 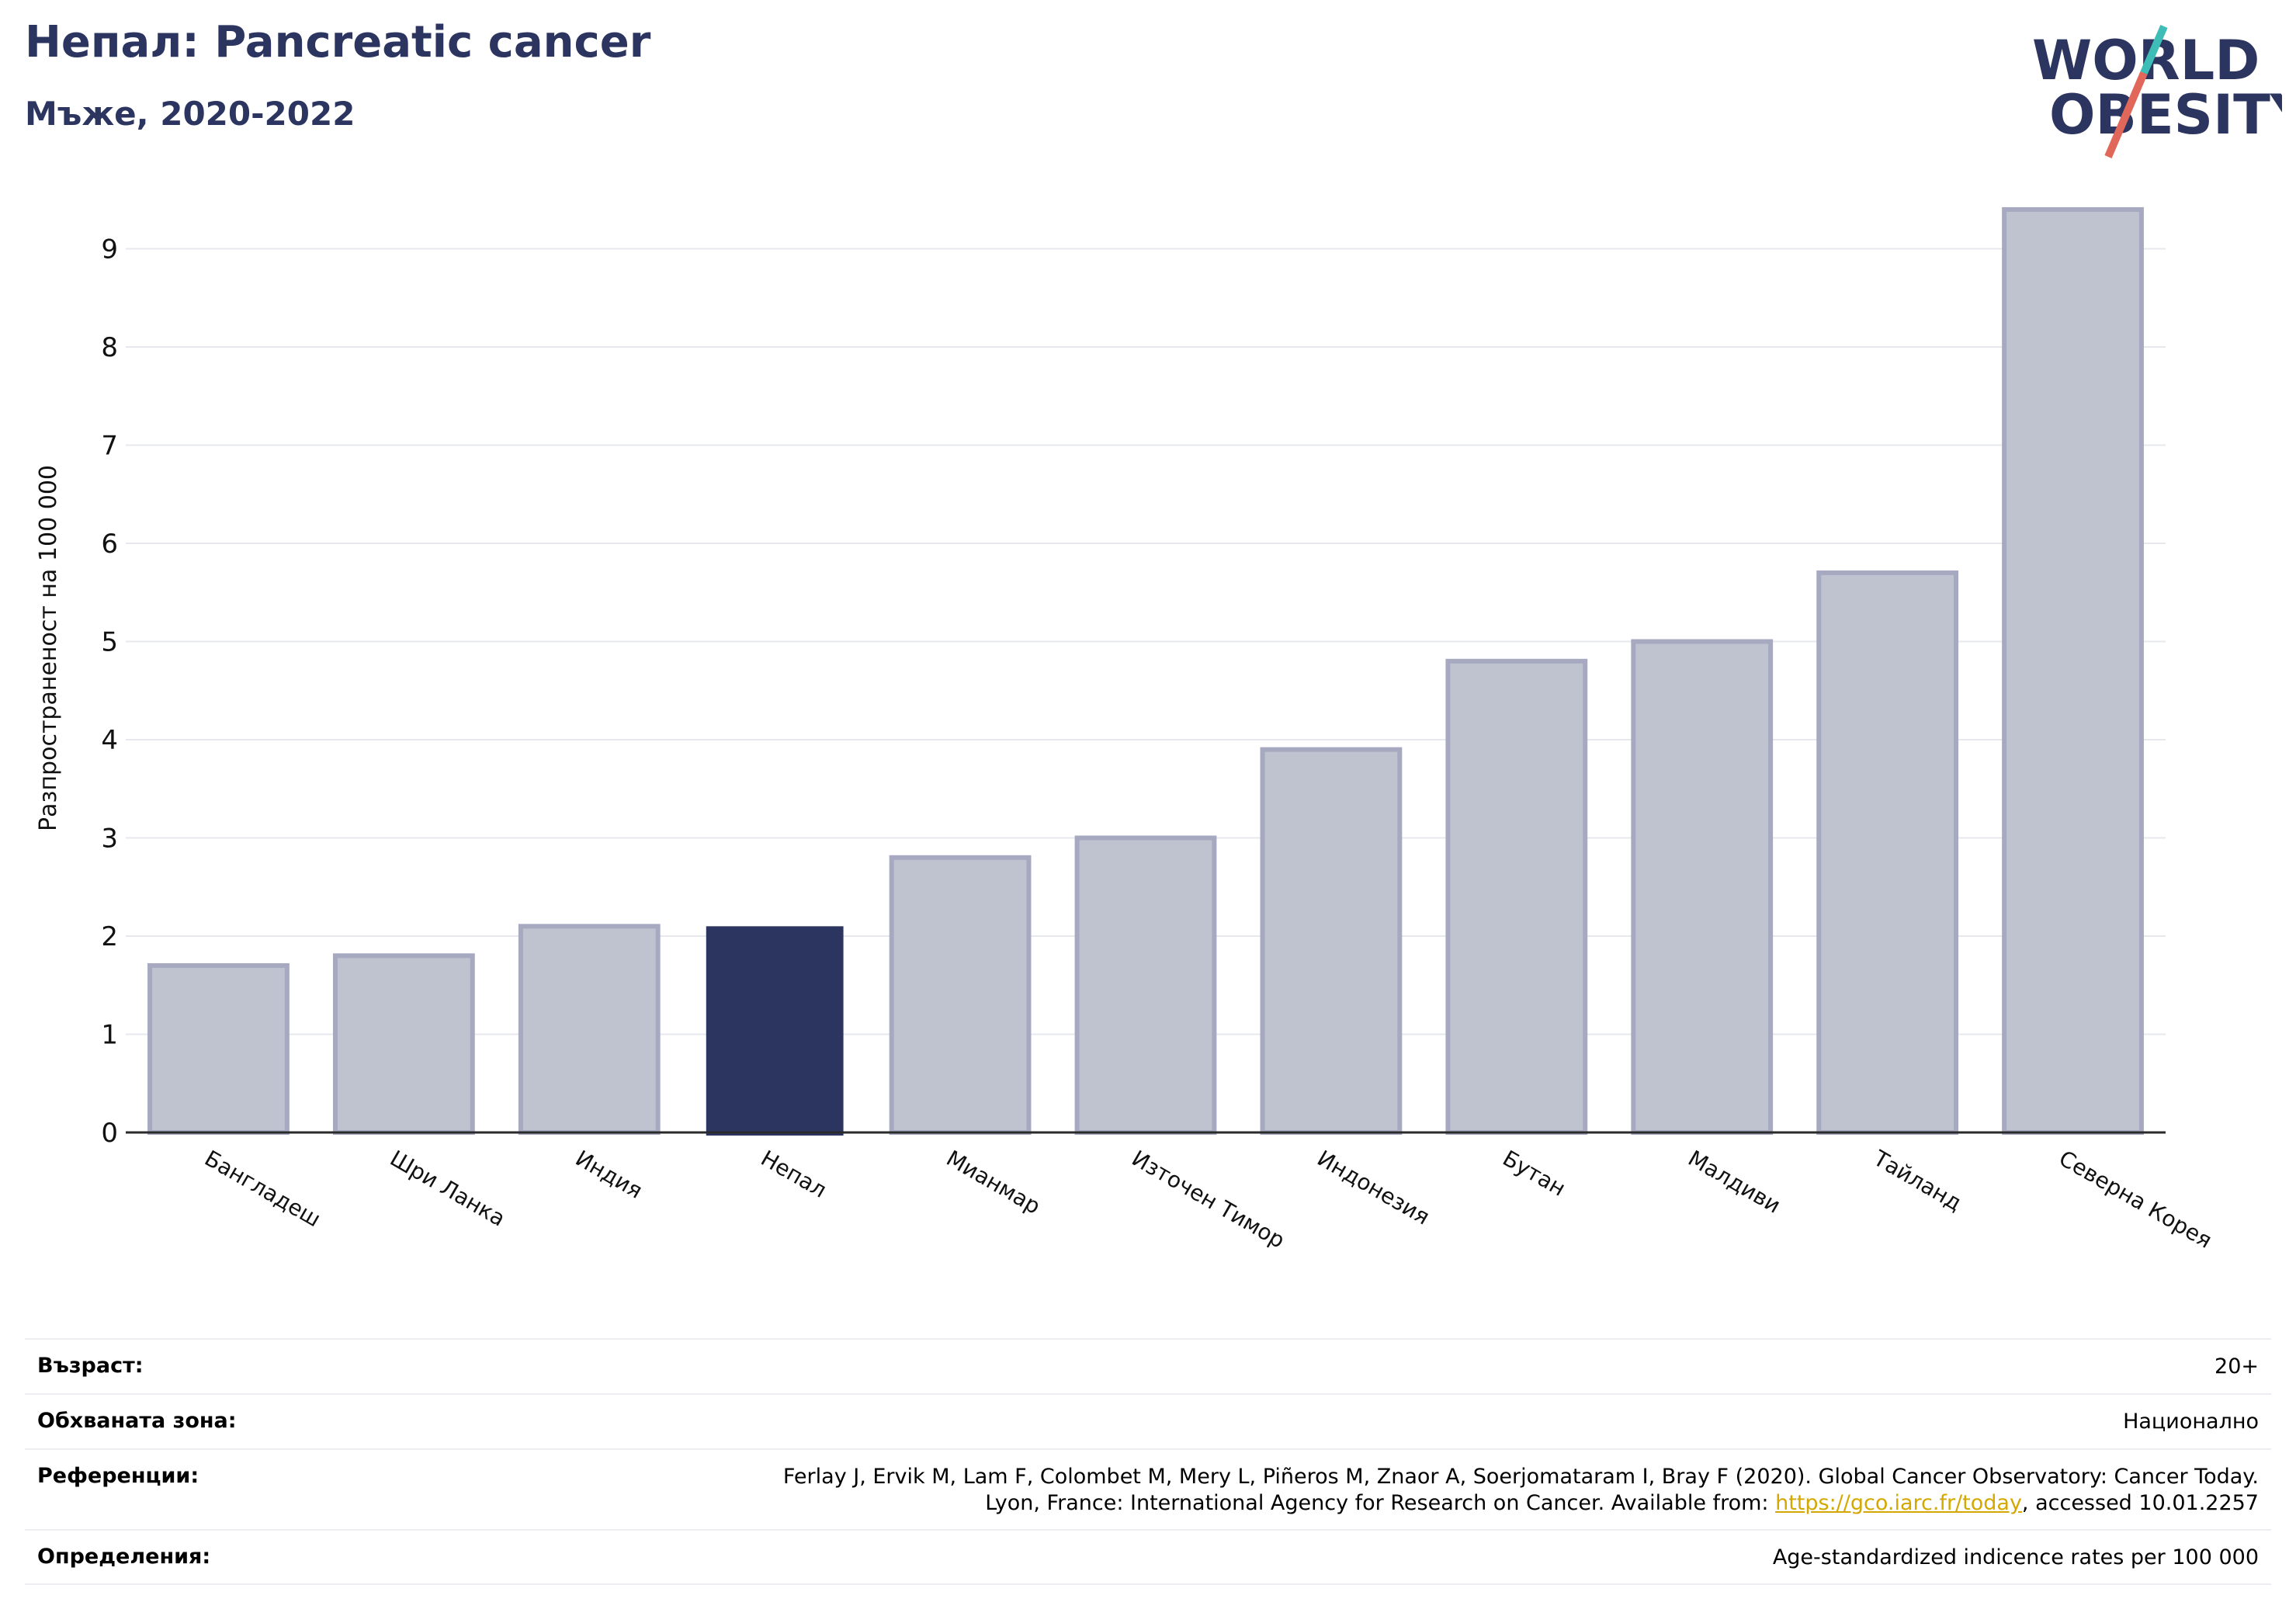 I want to click on definitions-label: Определения:, so click(x=124, y=1557).